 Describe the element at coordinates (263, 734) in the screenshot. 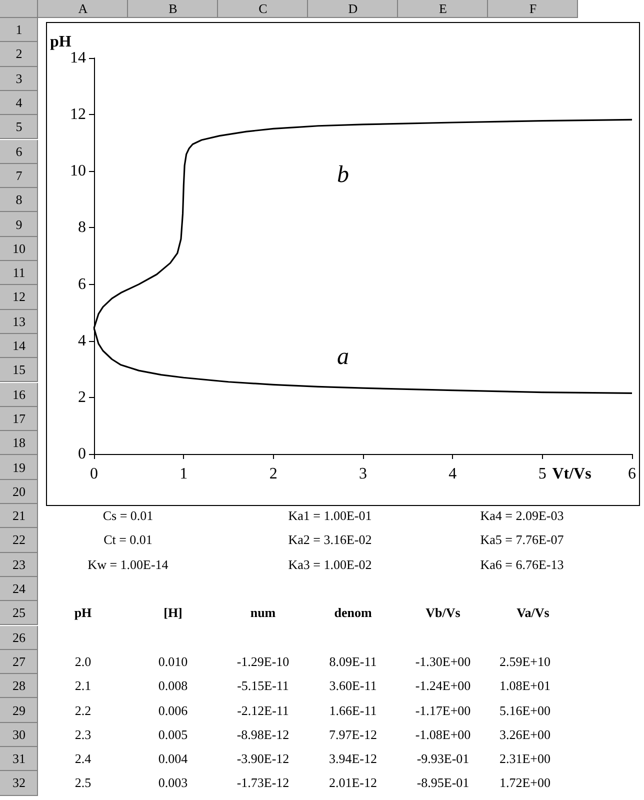

I see `text: -8.98E-12` at that location.